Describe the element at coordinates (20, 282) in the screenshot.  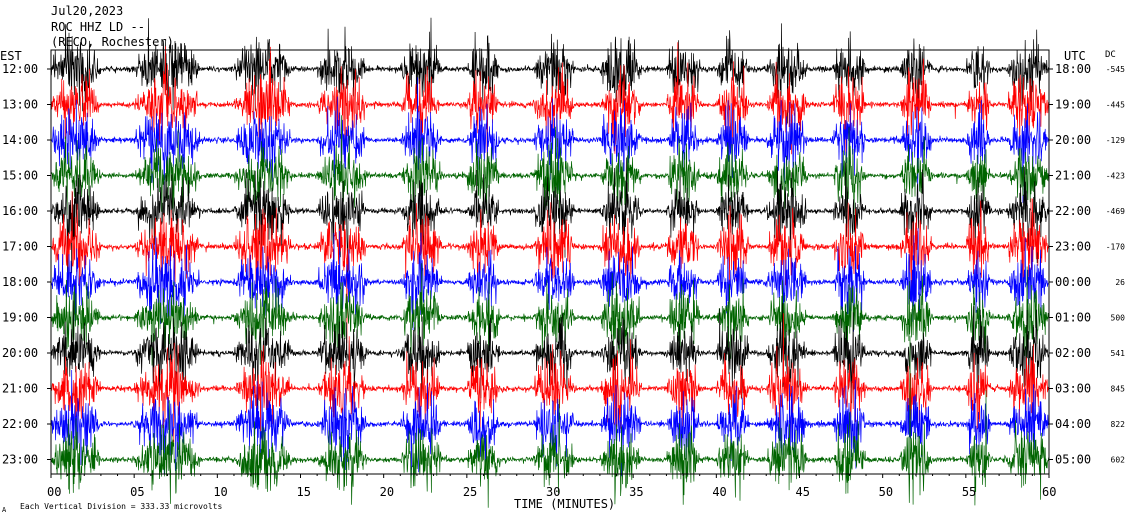
I see `est-hour-label: 18:00` at that location.